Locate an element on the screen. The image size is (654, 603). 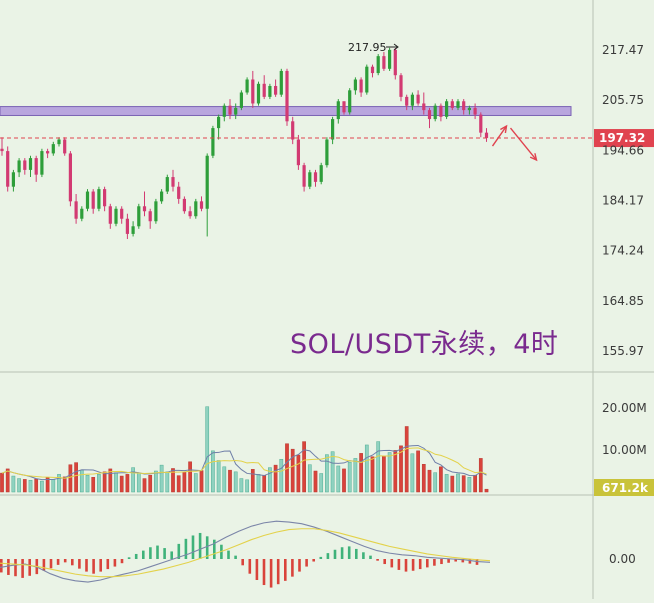
macd-line is located at coordinates (245, 551).